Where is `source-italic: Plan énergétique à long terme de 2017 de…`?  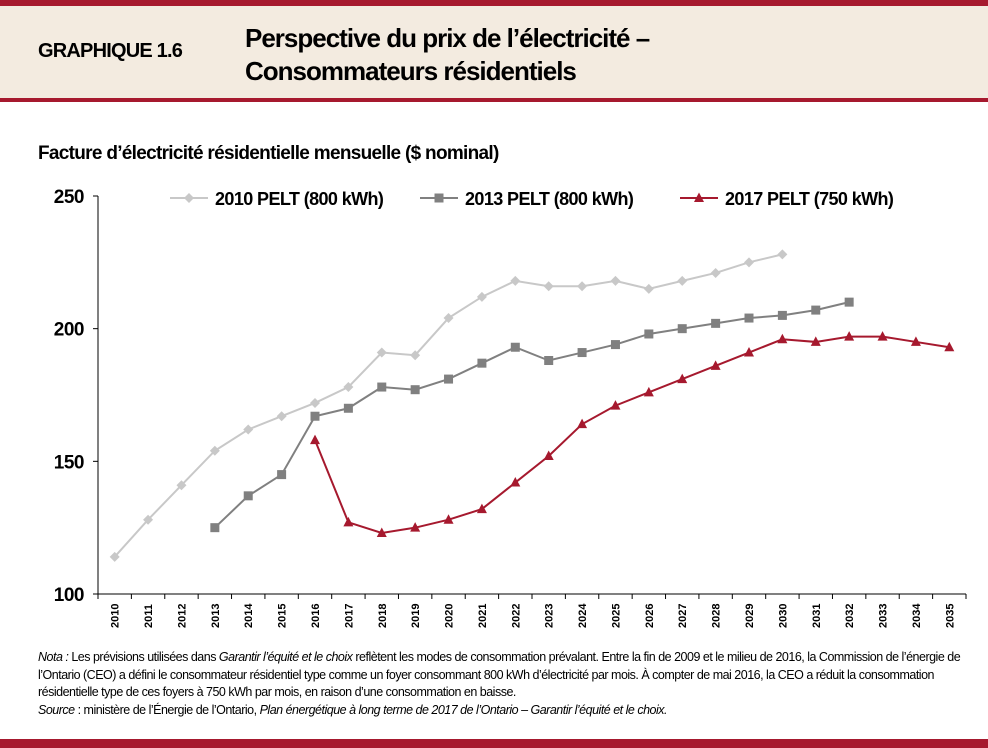 source-italic: Plan énergétique à long terme de 2017 de… is located at coordinates (463, 709).